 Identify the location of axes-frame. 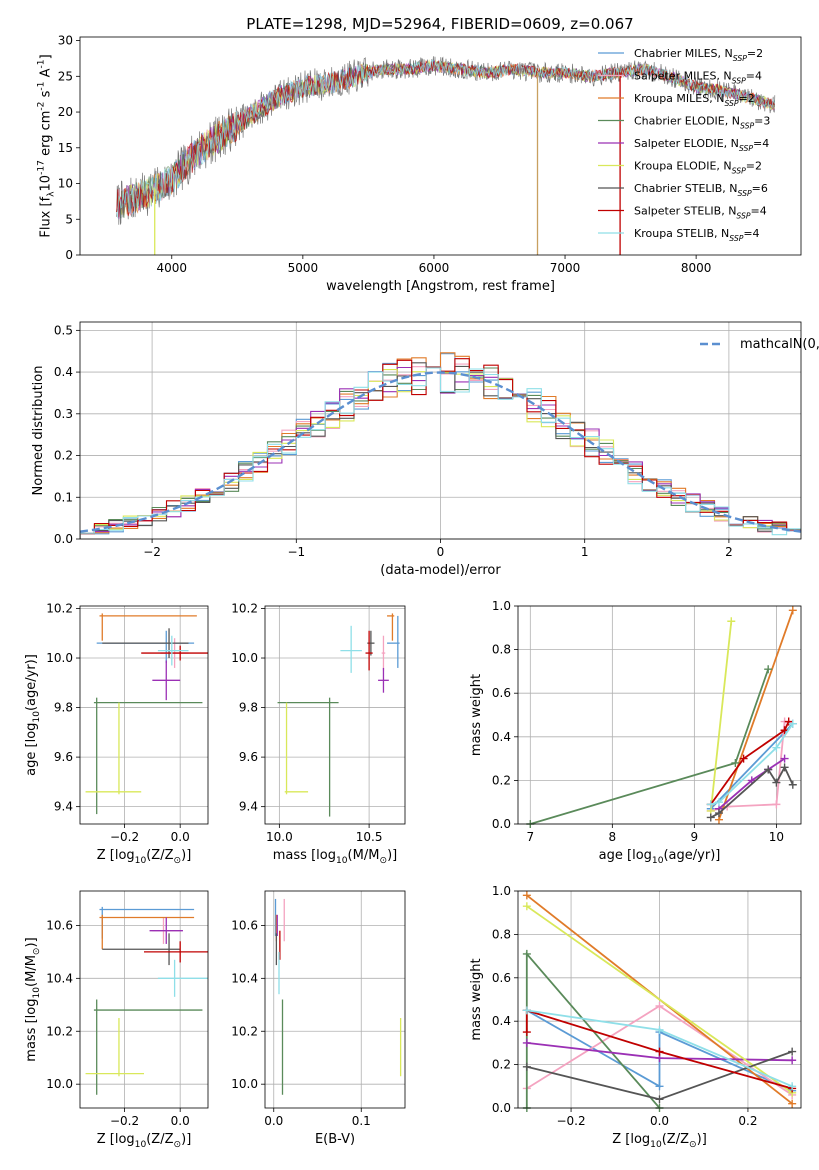
(335, 999).